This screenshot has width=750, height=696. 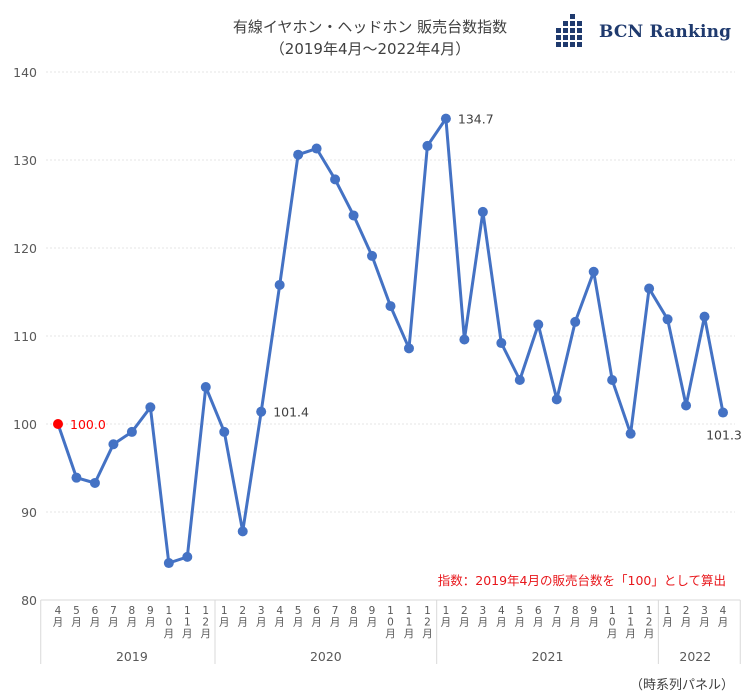 I want to click on footnote: 指数：2019年4月の販売台数を「100」として算出, so click(x=581, y=580).